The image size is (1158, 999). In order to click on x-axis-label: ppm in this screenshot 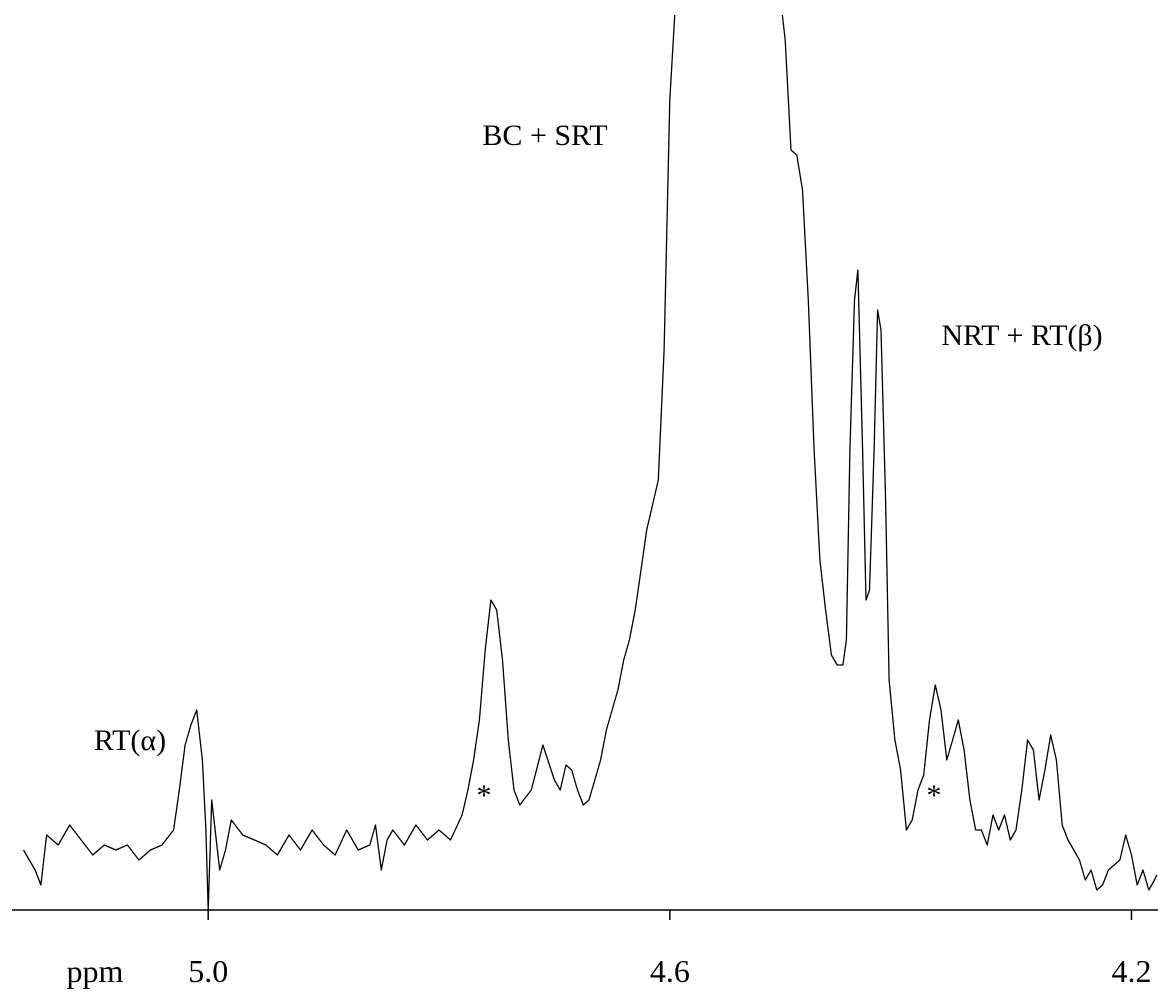, I will do `click(95, 971)`.